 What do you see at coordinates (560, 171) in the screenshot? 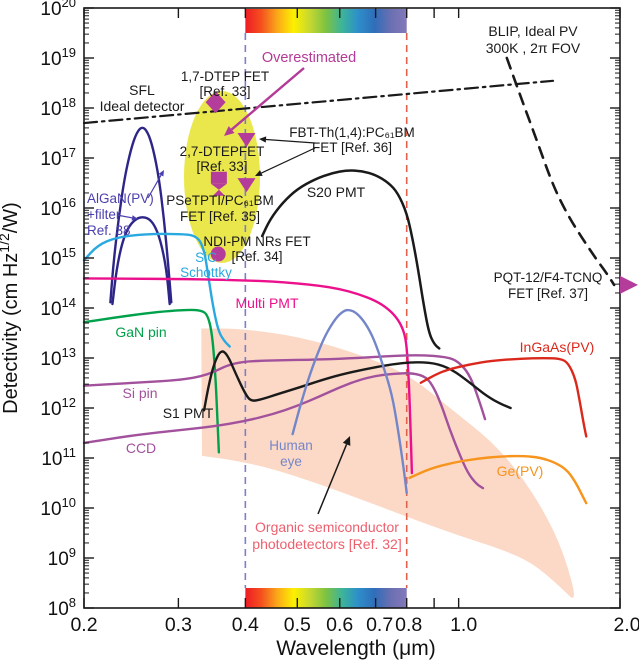
I see `blip-ideal-pv-curve` at bounding box center [560, 171].